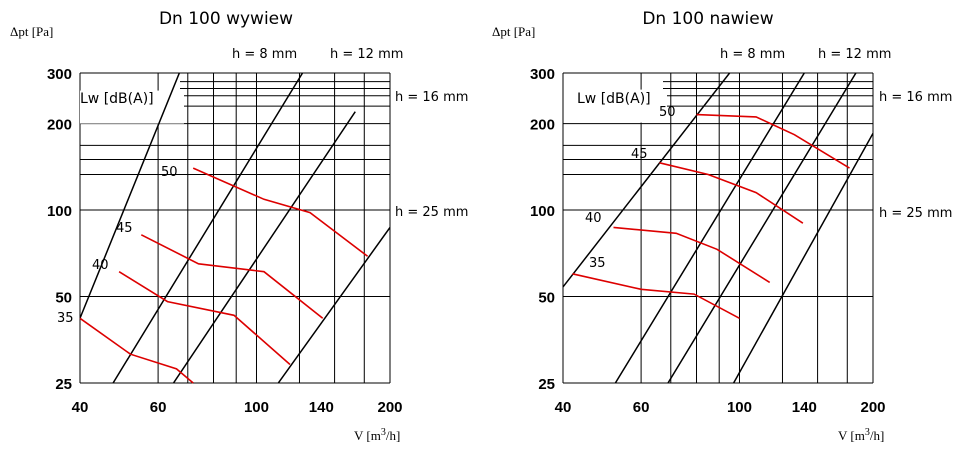  I want to click on chart-title: Dn 100 nawiew, so click(707, 19).